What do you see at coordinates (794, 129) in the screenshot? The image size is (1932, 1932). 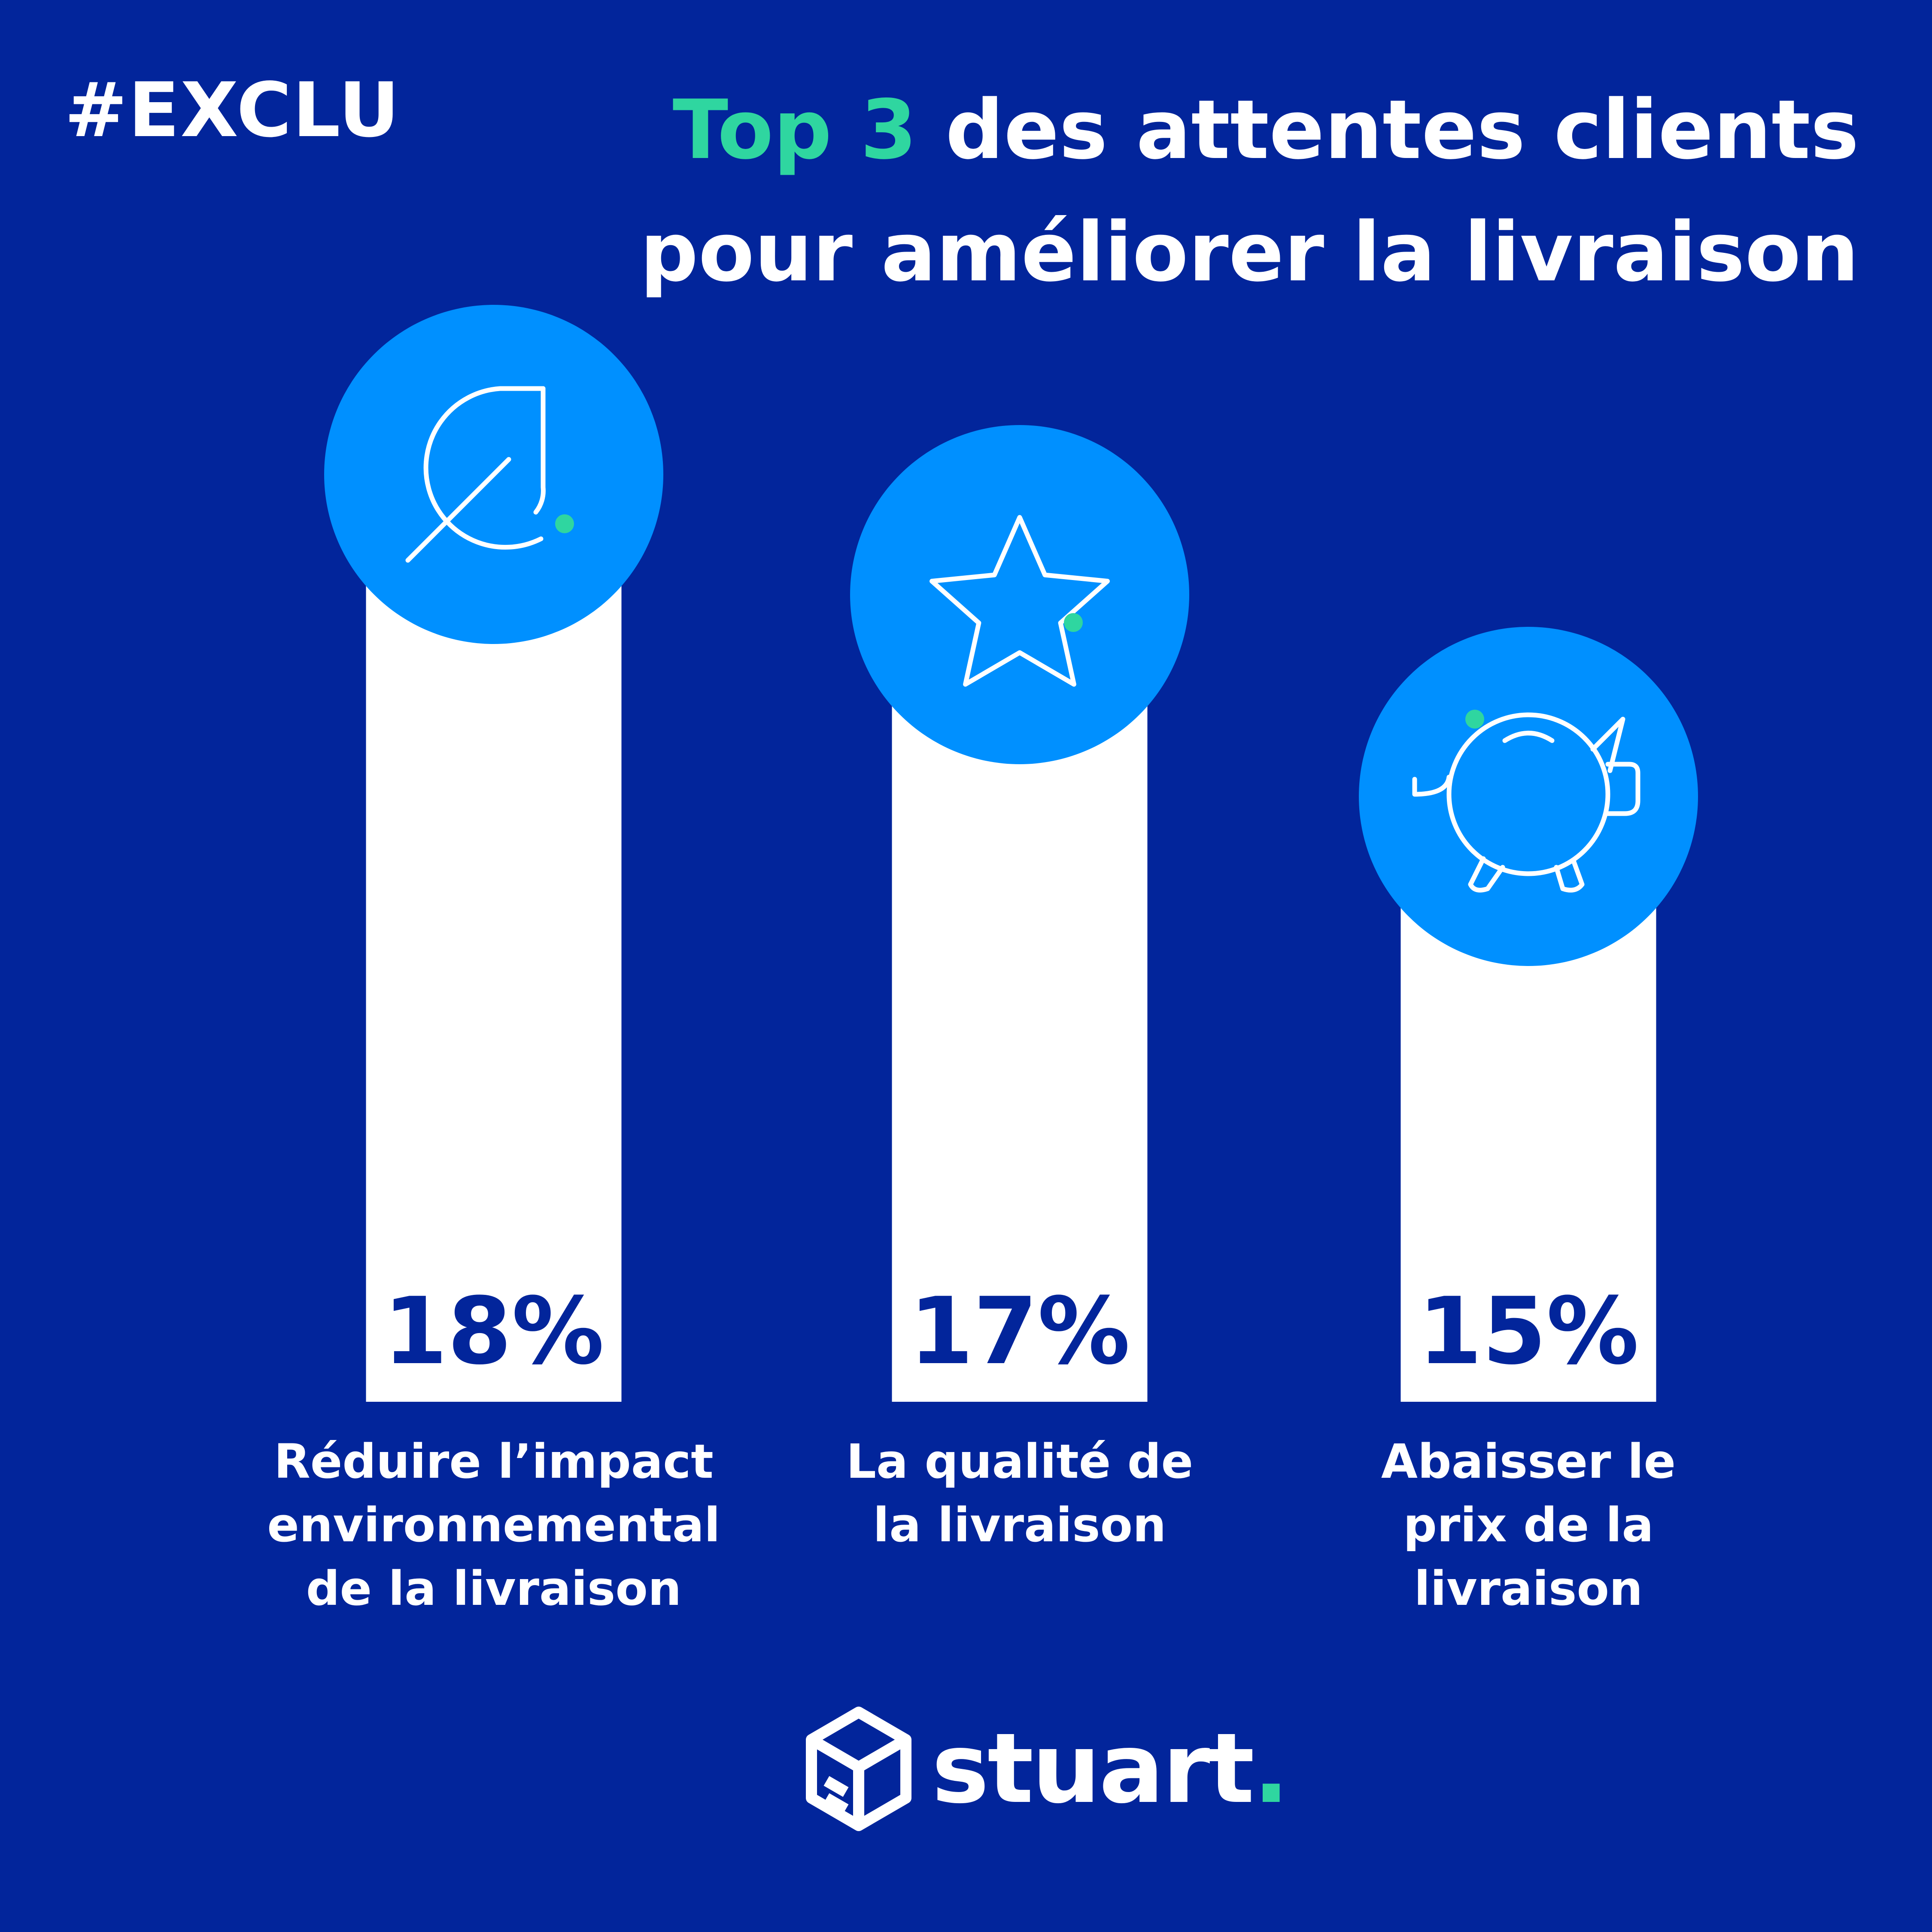 I see `title-highlight: Top 3` at bounding box center [794, 129].